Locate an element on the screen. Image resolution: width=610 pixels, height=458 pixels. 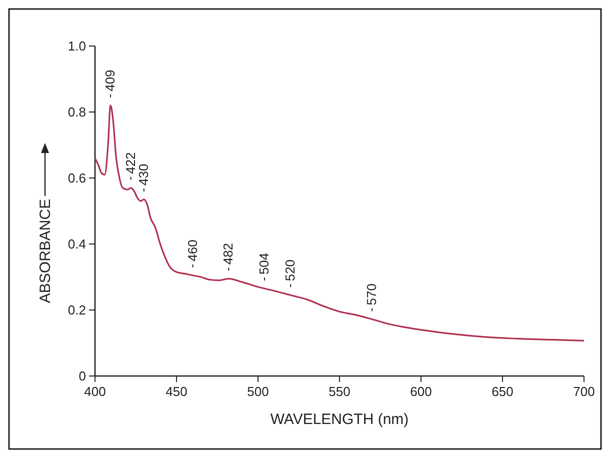
y-tick-label: 0.6 is located at coordinates (77, 178).